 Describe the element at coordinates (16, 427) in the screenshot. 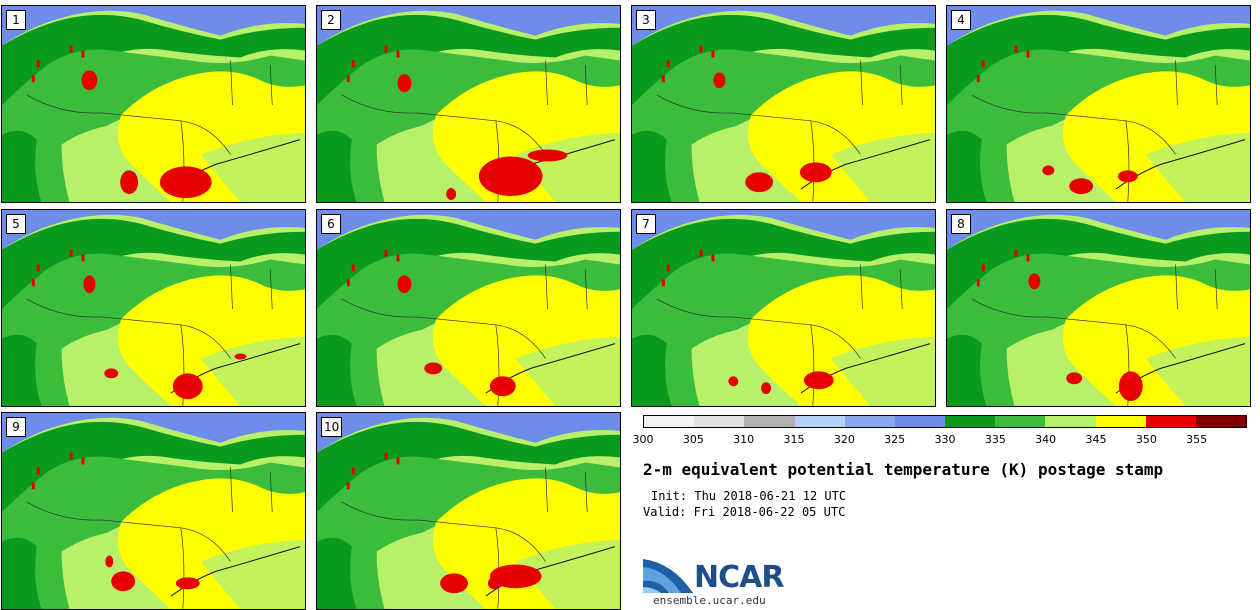

I see `member-number-label: 9` at that location.